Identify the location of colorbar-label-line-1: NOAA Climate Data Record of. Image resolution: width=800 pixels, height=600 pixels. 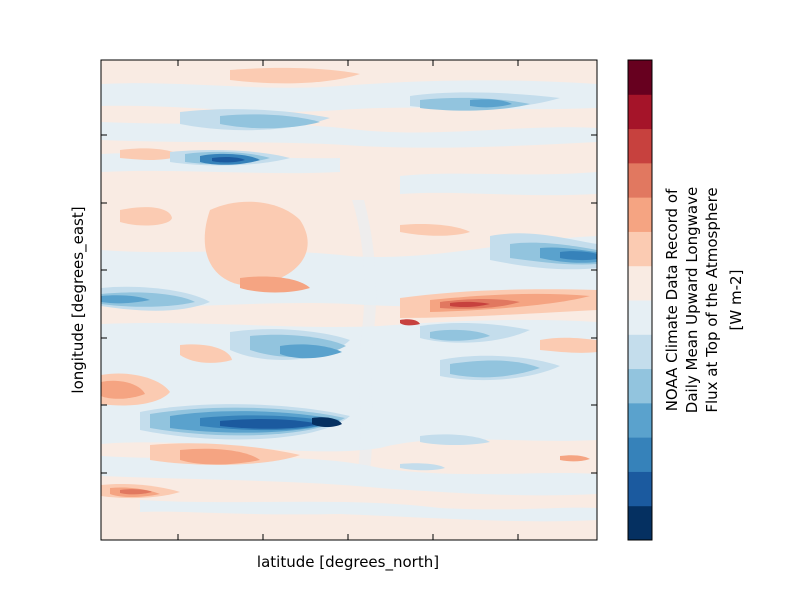
(672, 299).